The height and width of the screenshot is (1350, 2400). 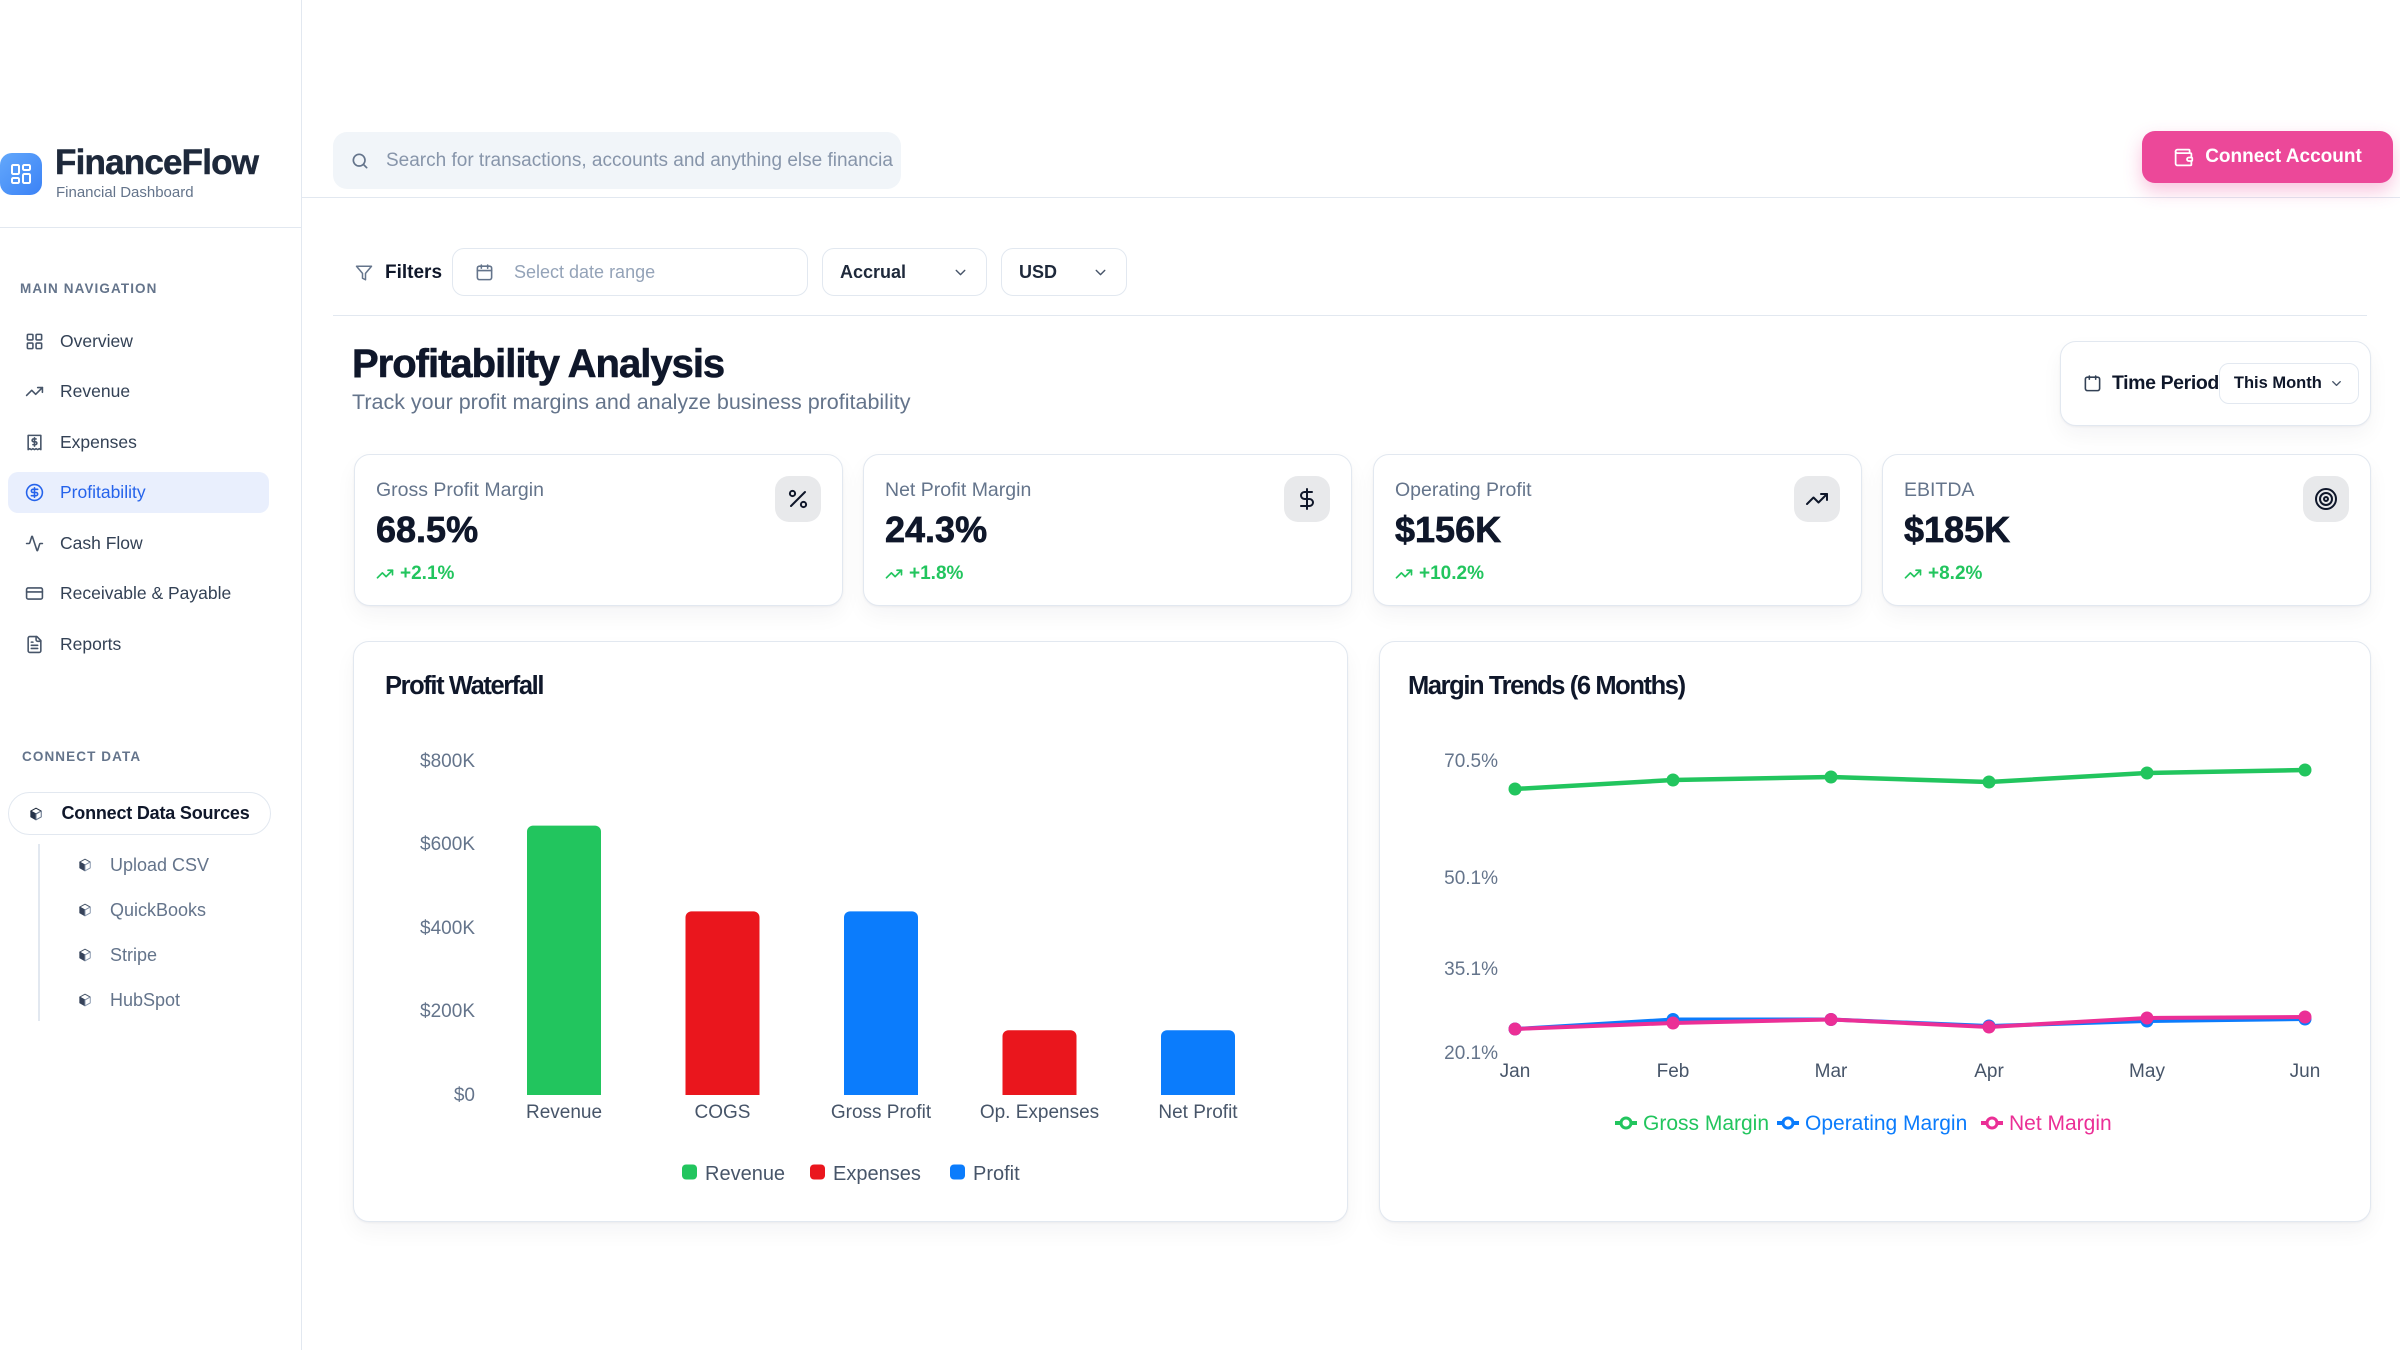 I want to click on svg-text: Net Profit, so click(x=1198, y=1112).